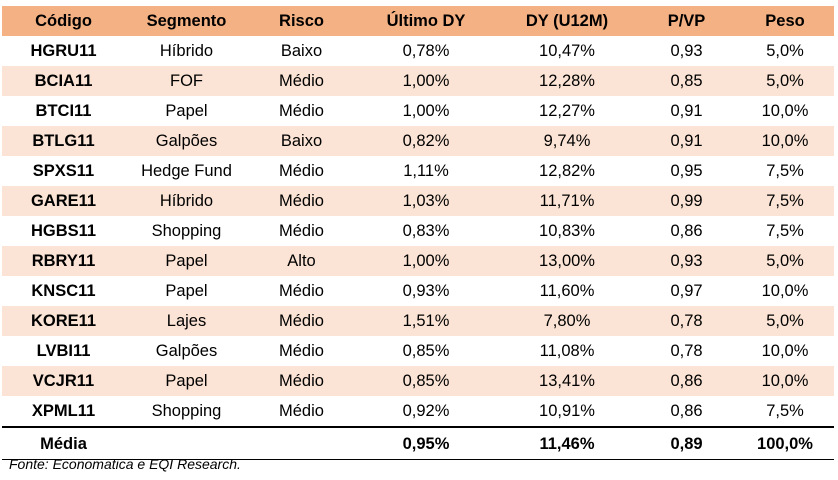  I want to click on cell-ultimo-dy: 1,51%, so click(426, 321).